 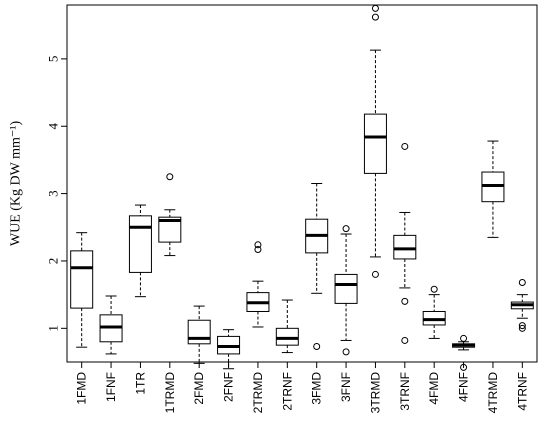 I want to click on x-tick-label: 4FNF, so click(x=464, y=387).